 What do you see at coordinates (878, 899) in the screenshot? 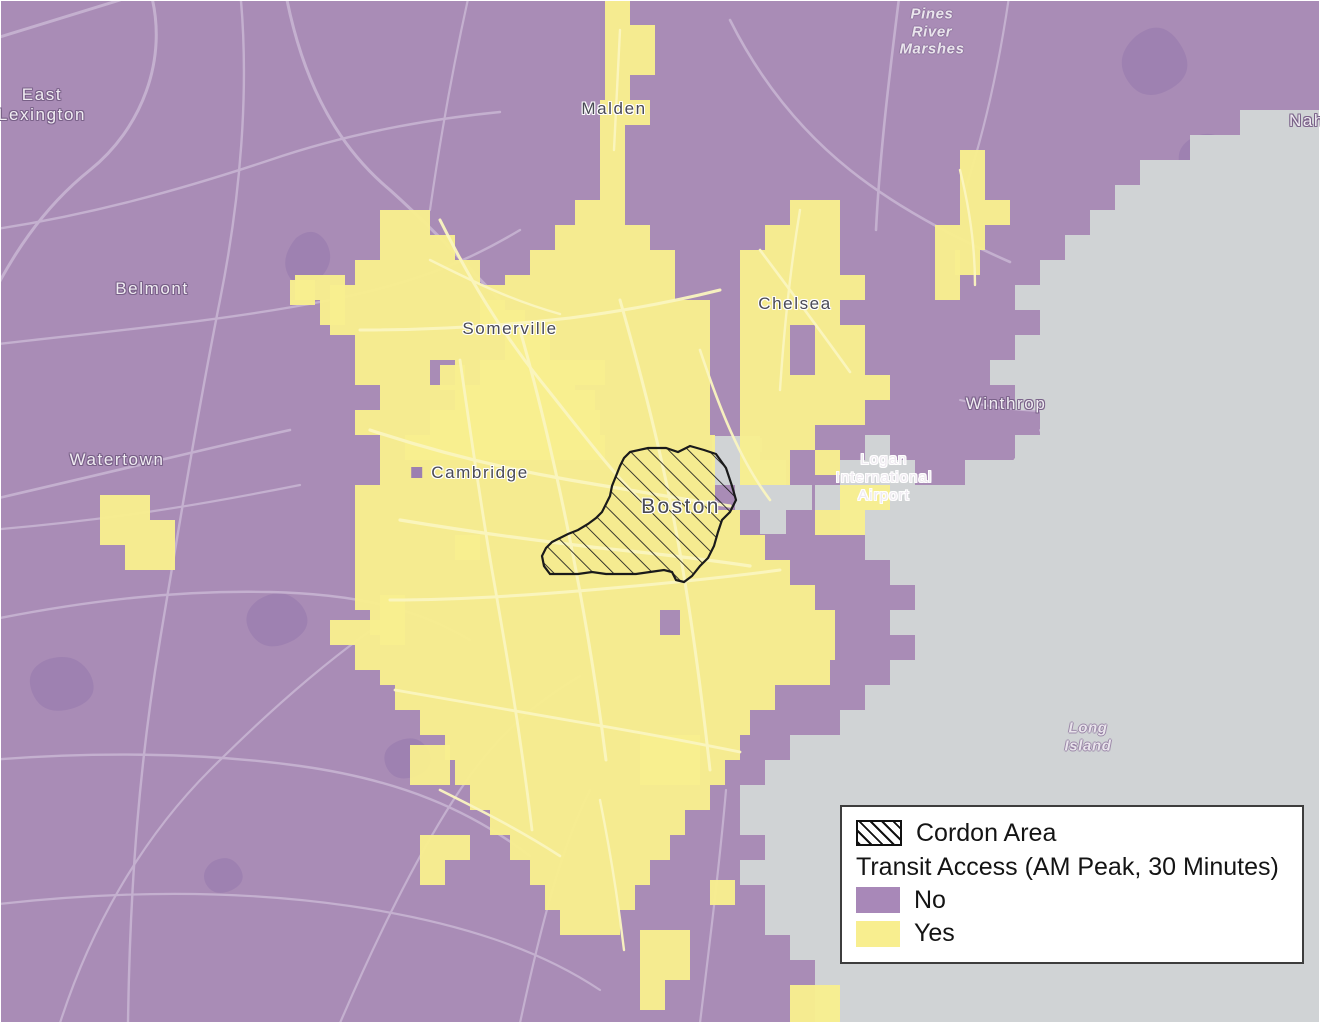
I see `no-color-swatch-icon` at bounding box center [878, 899].